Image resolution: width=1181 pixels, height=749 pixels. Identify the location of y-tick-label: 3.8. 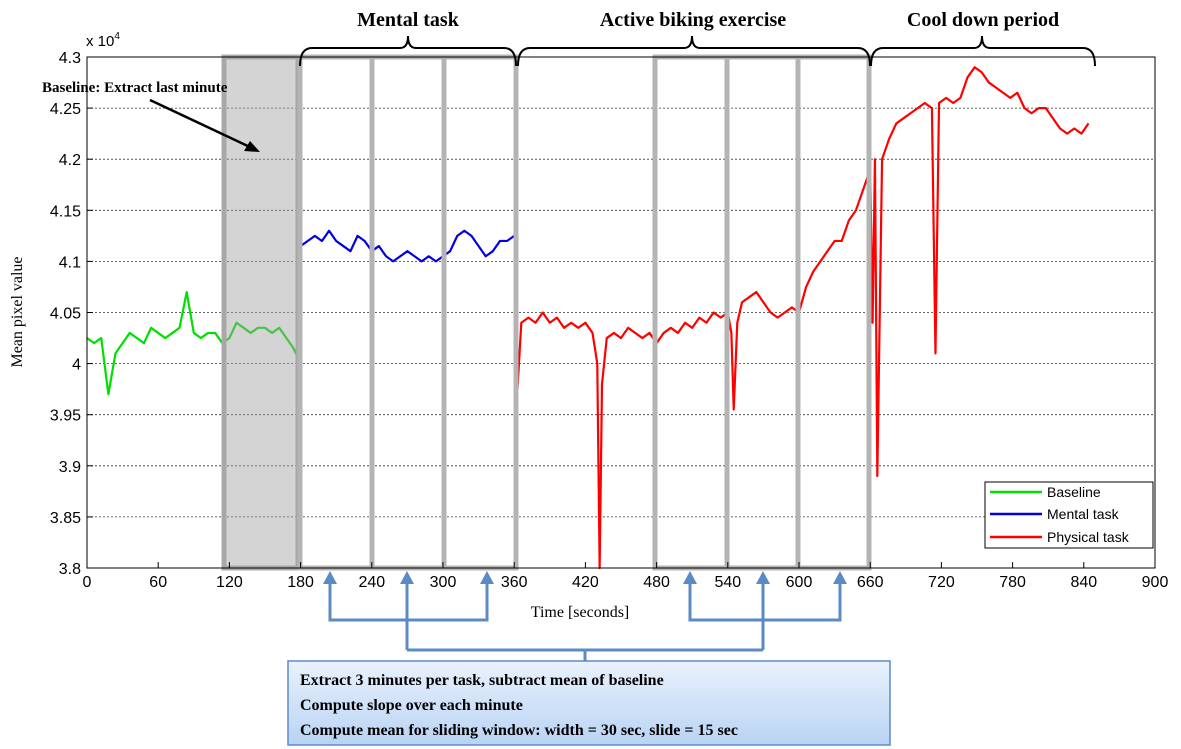
(70, 569).